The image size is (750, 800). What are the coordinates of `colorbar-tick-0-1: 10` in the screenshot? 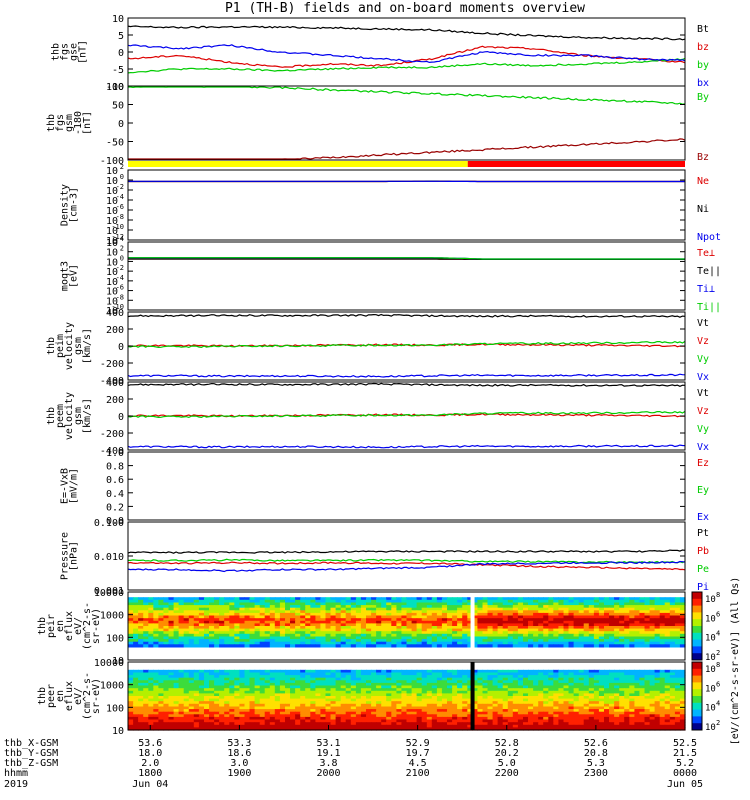 It's located at (710, 619).